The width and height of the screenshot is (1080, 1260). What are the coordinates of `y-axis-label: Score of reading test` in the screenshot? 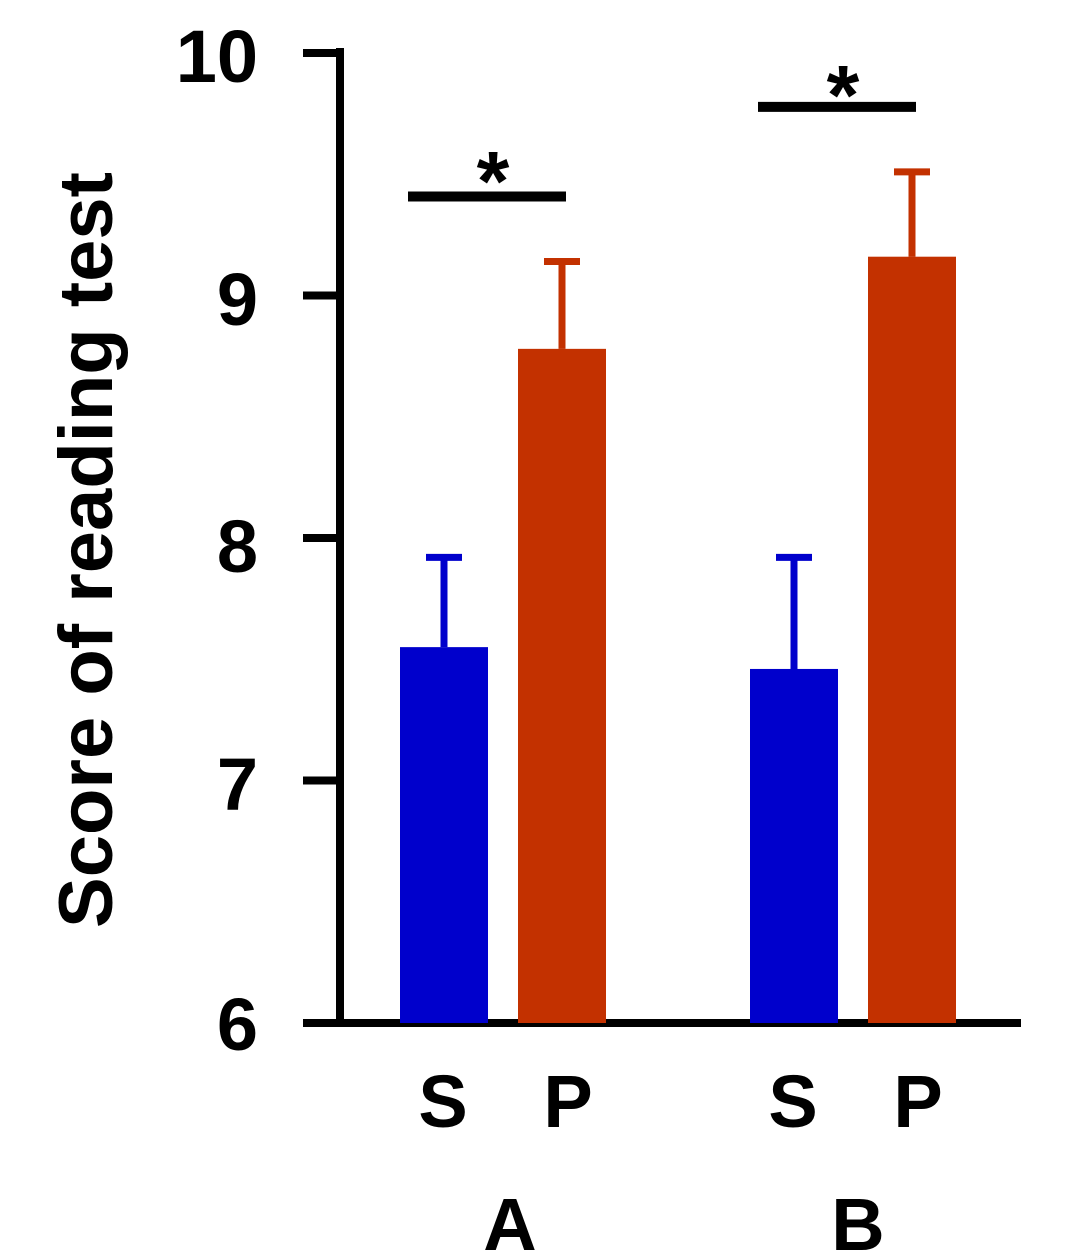 It's located at (86, 550).